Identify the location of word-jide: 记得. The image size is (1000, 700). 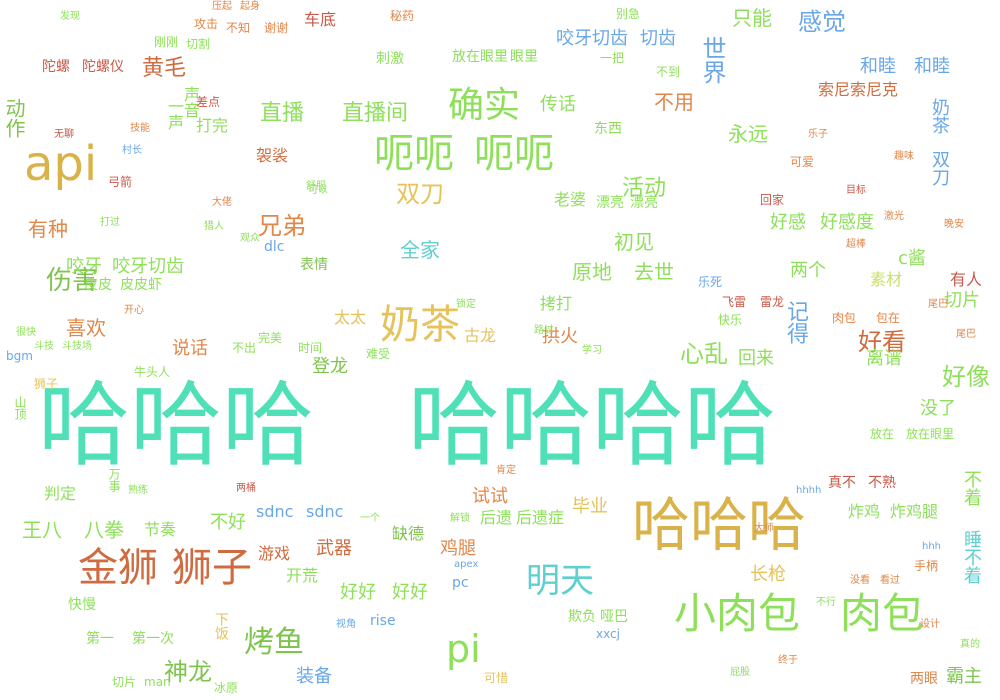
(795, 322).